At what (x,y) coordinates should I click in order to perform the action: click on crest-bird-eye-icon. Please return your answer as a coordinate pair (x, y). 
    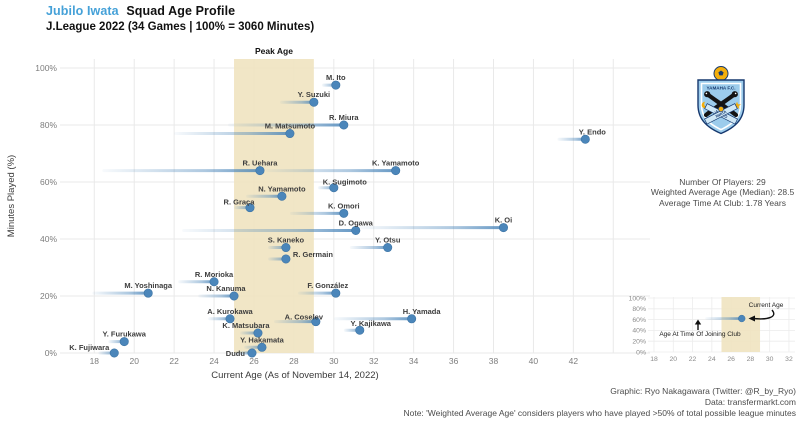
    Looking at the image, I should click on (735, 93).